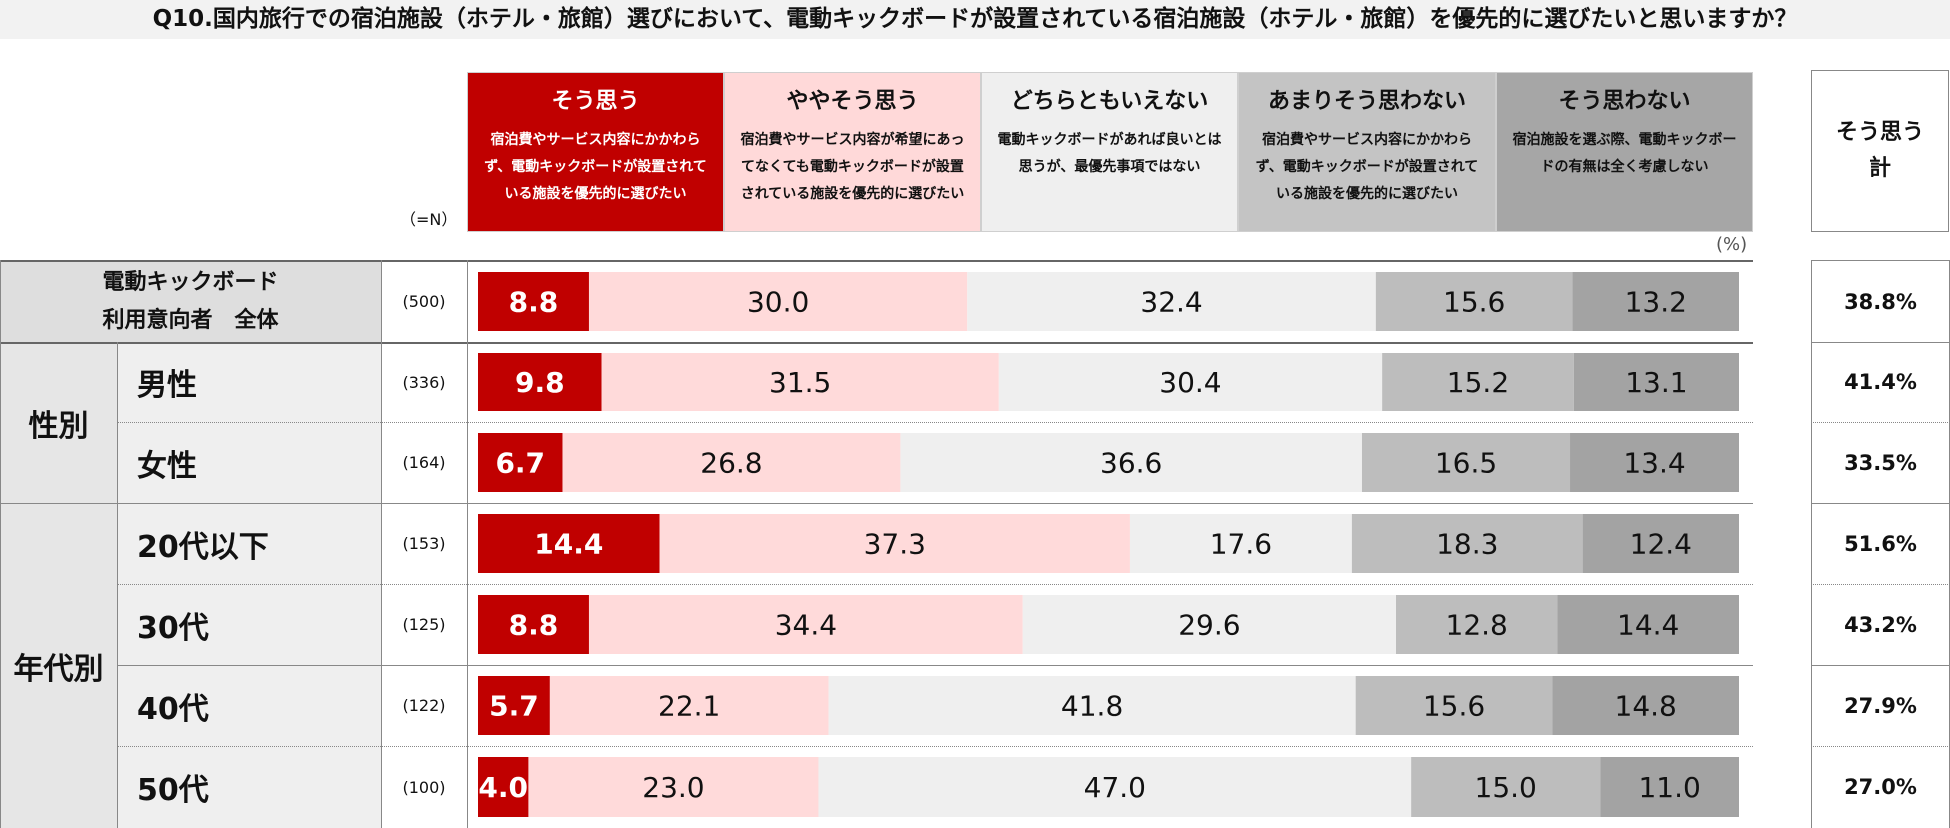  Describe the element at coordinates (424, 624) in the screenshot. I see `row-n-value: (125)` at that location.